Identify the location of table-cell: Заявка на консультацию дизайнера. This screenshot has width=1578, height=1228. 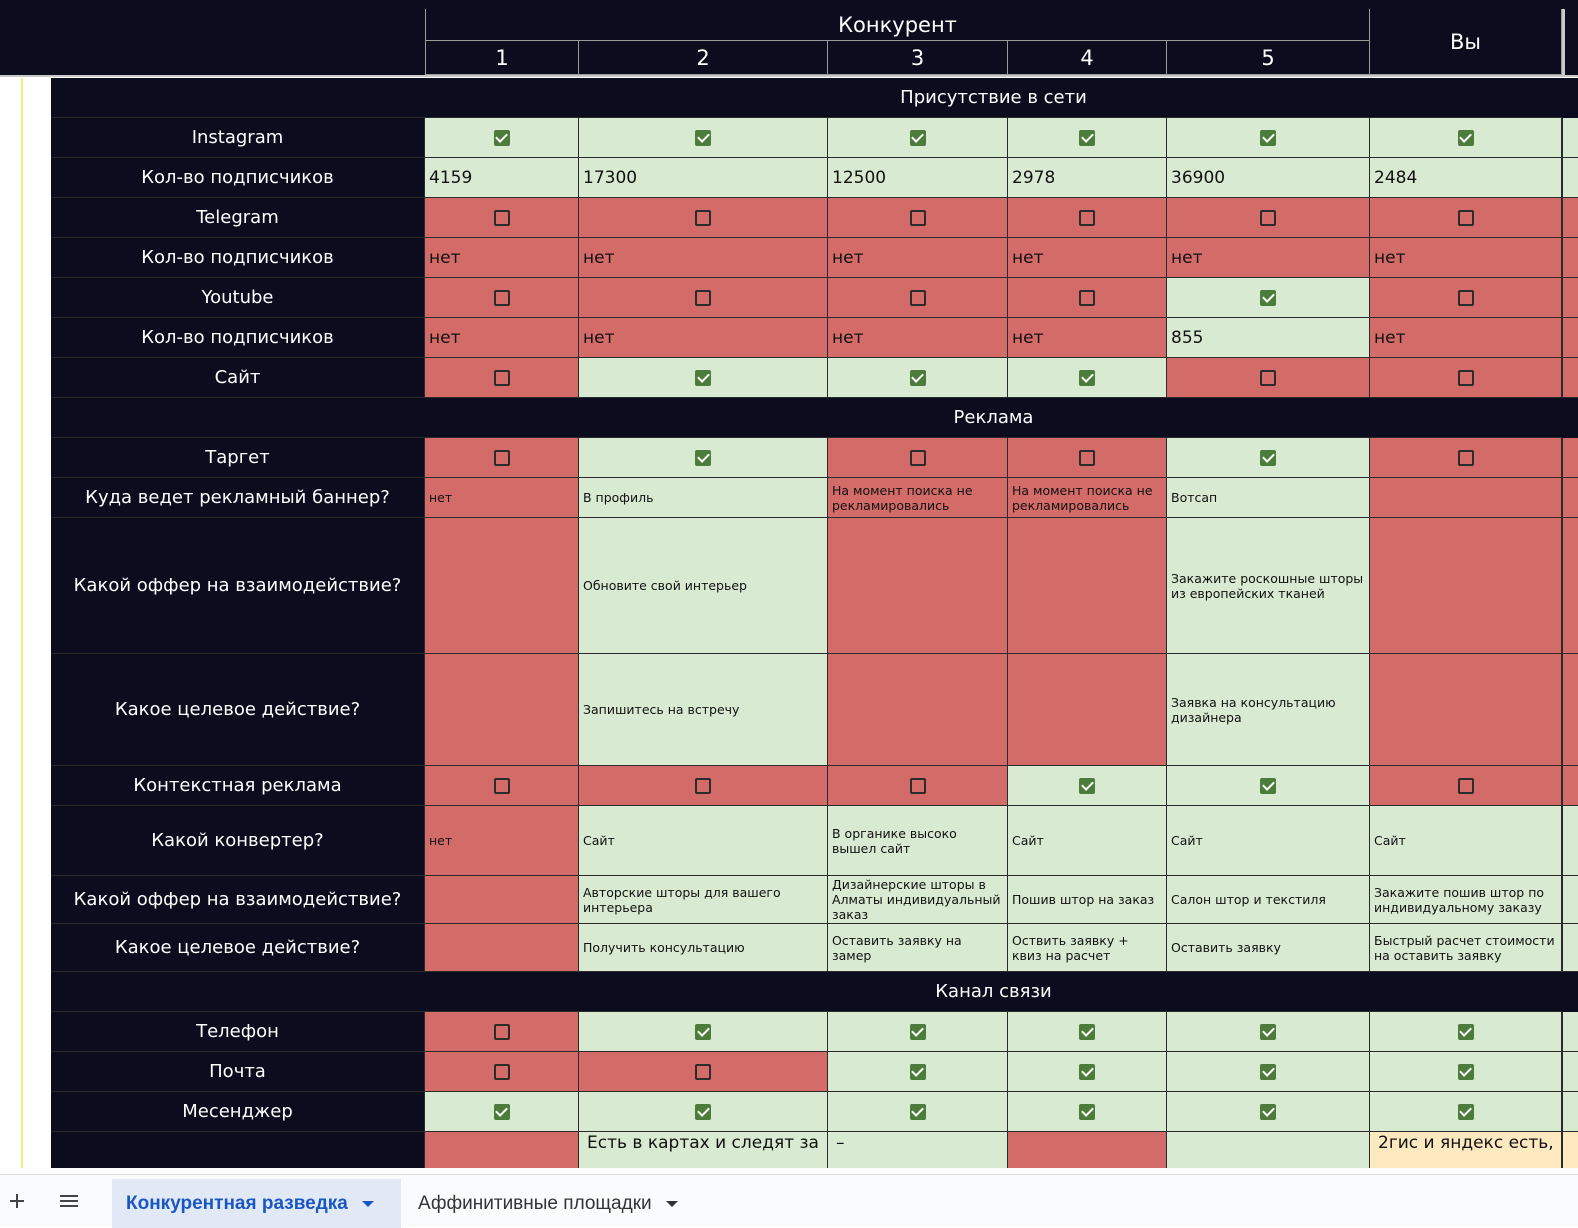
(1268, 710).